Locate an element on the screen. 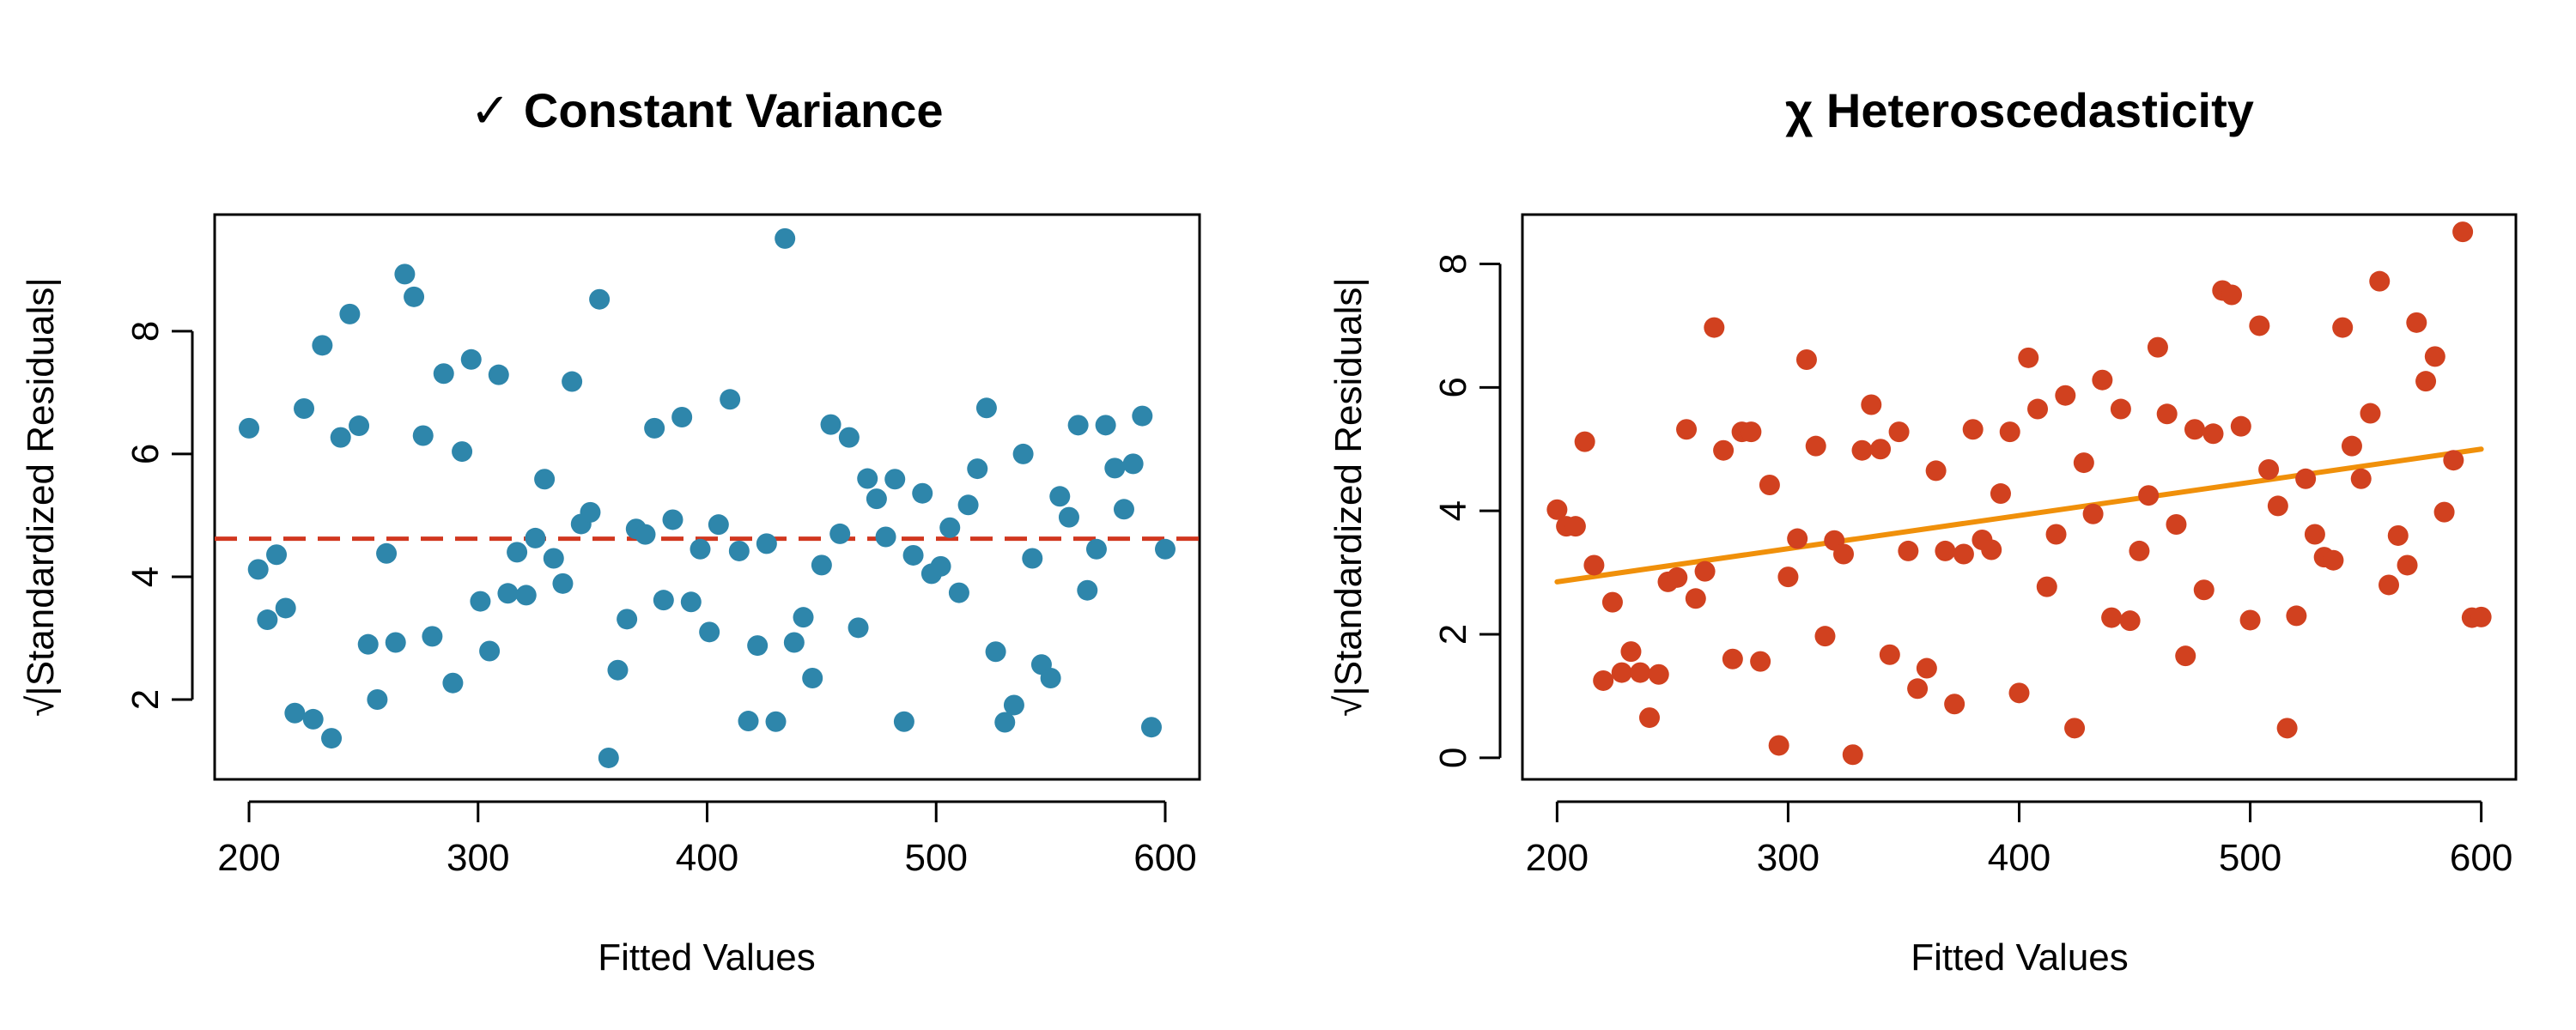 Image resolution: width=2576 pixels, height=1030 pixels. y-tick-label: 4 is located at coordinates (1453, 510).